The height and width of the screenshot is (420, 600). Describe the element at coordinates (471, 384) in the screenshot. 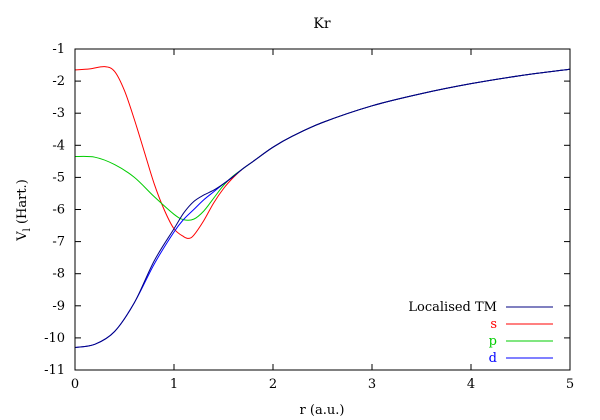

I see `x-tick-label: 4` at that location.